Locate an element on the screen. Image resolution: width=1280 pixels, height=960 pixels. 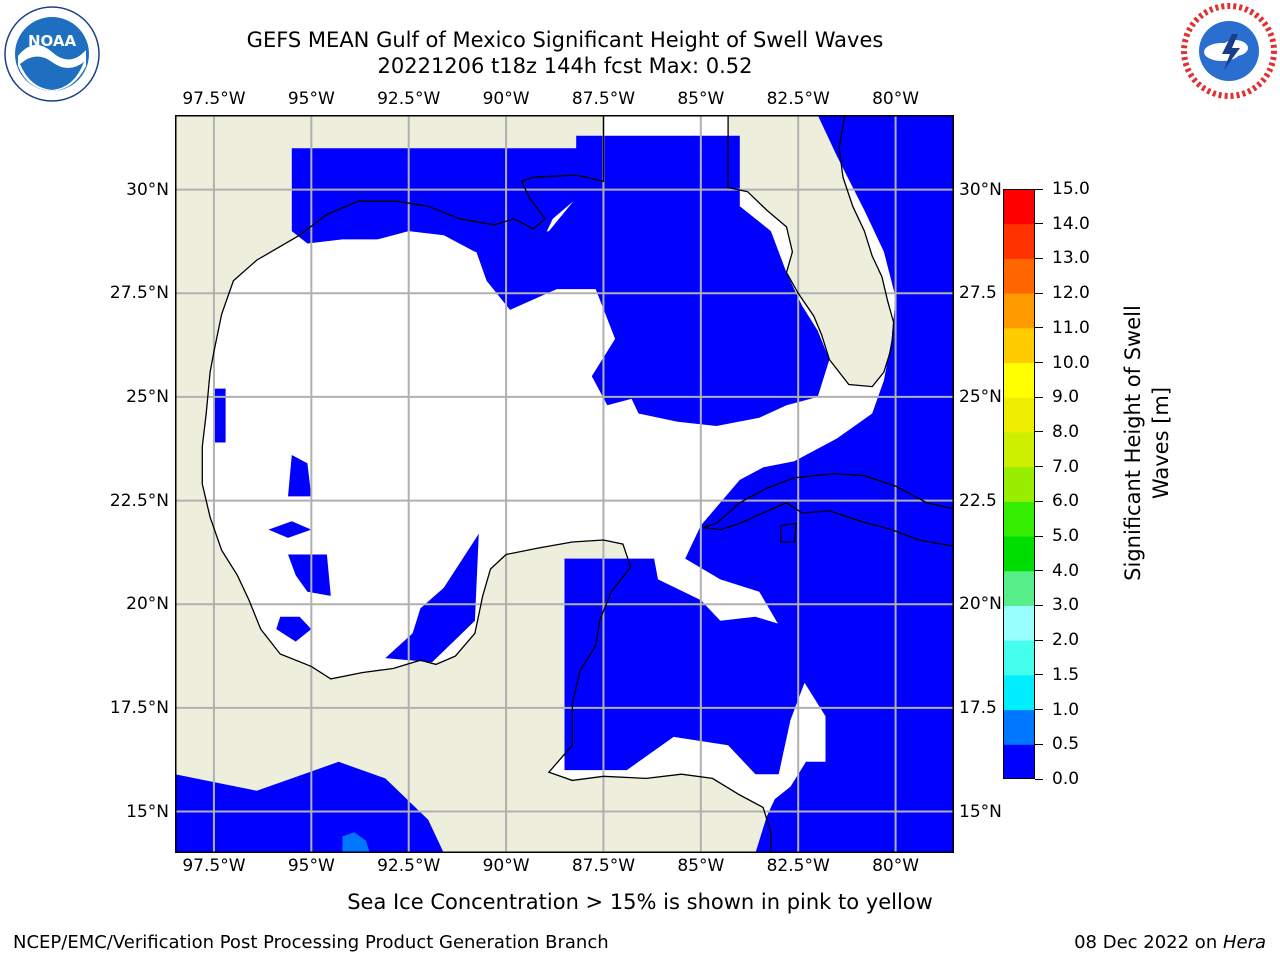
colorbar-tick-label: 12.0 is located at coordinates (1071, 293).